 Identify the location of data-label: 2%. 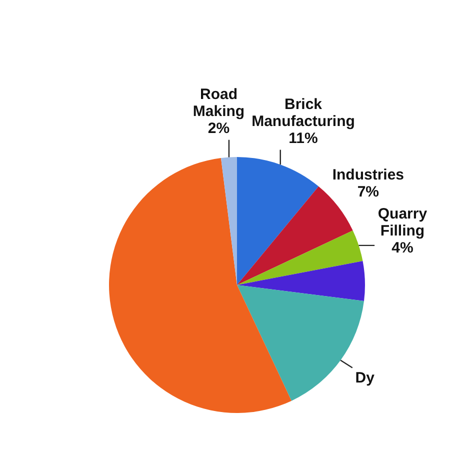
(219, 128).